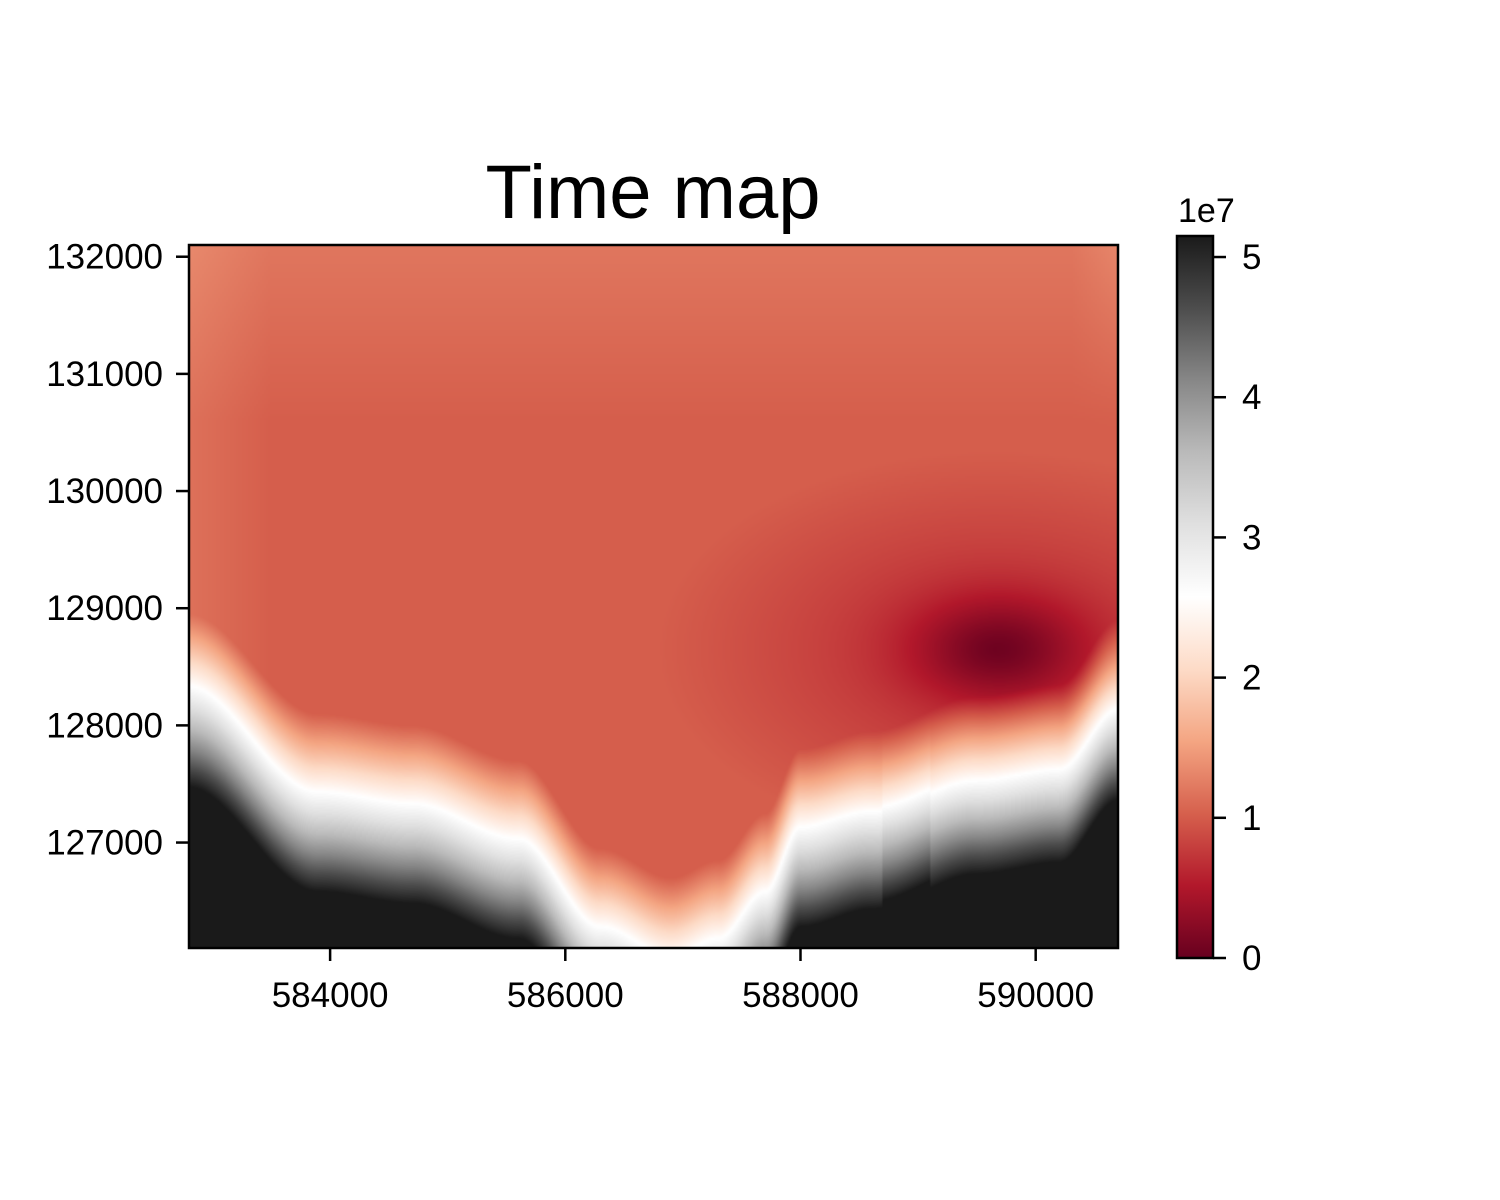 This screenshot has width=1500, height=1200. Describe the element at coordinates (104, 257) in the screenshot. I see `y-tick-label: 132000` at that location.